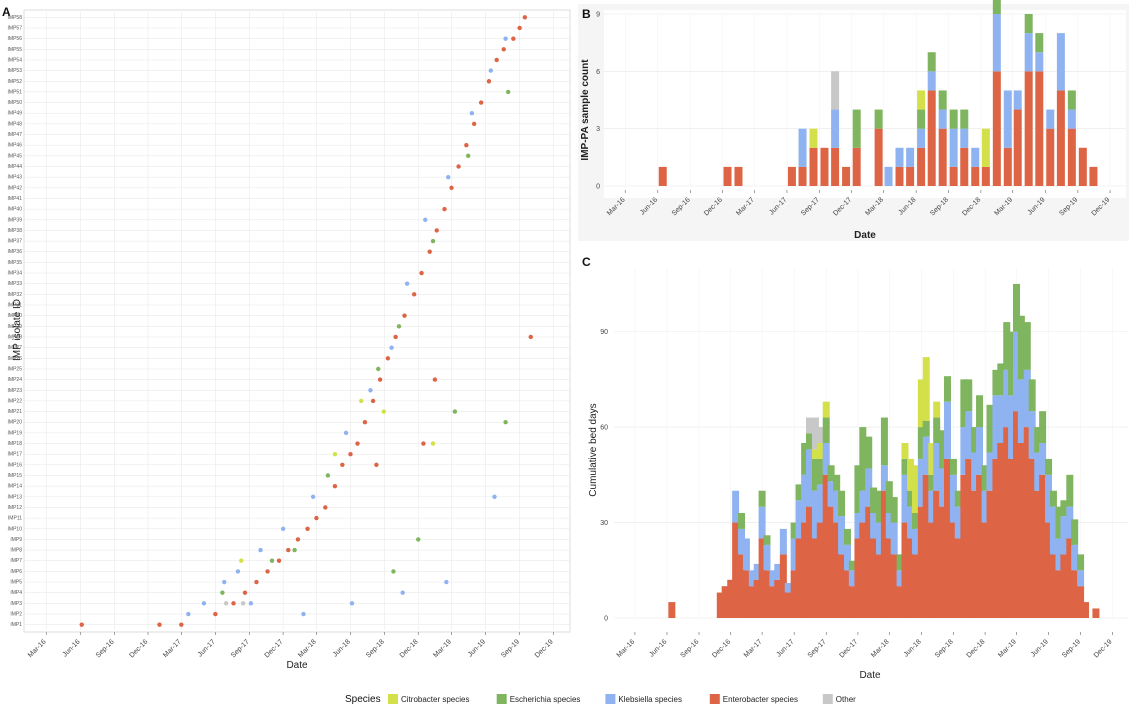 The width and height of the screenshot is (1133, 706). Describe the element at coordinates (15, 82) in the screenshot. I see `row-label: IMP52` at that location.